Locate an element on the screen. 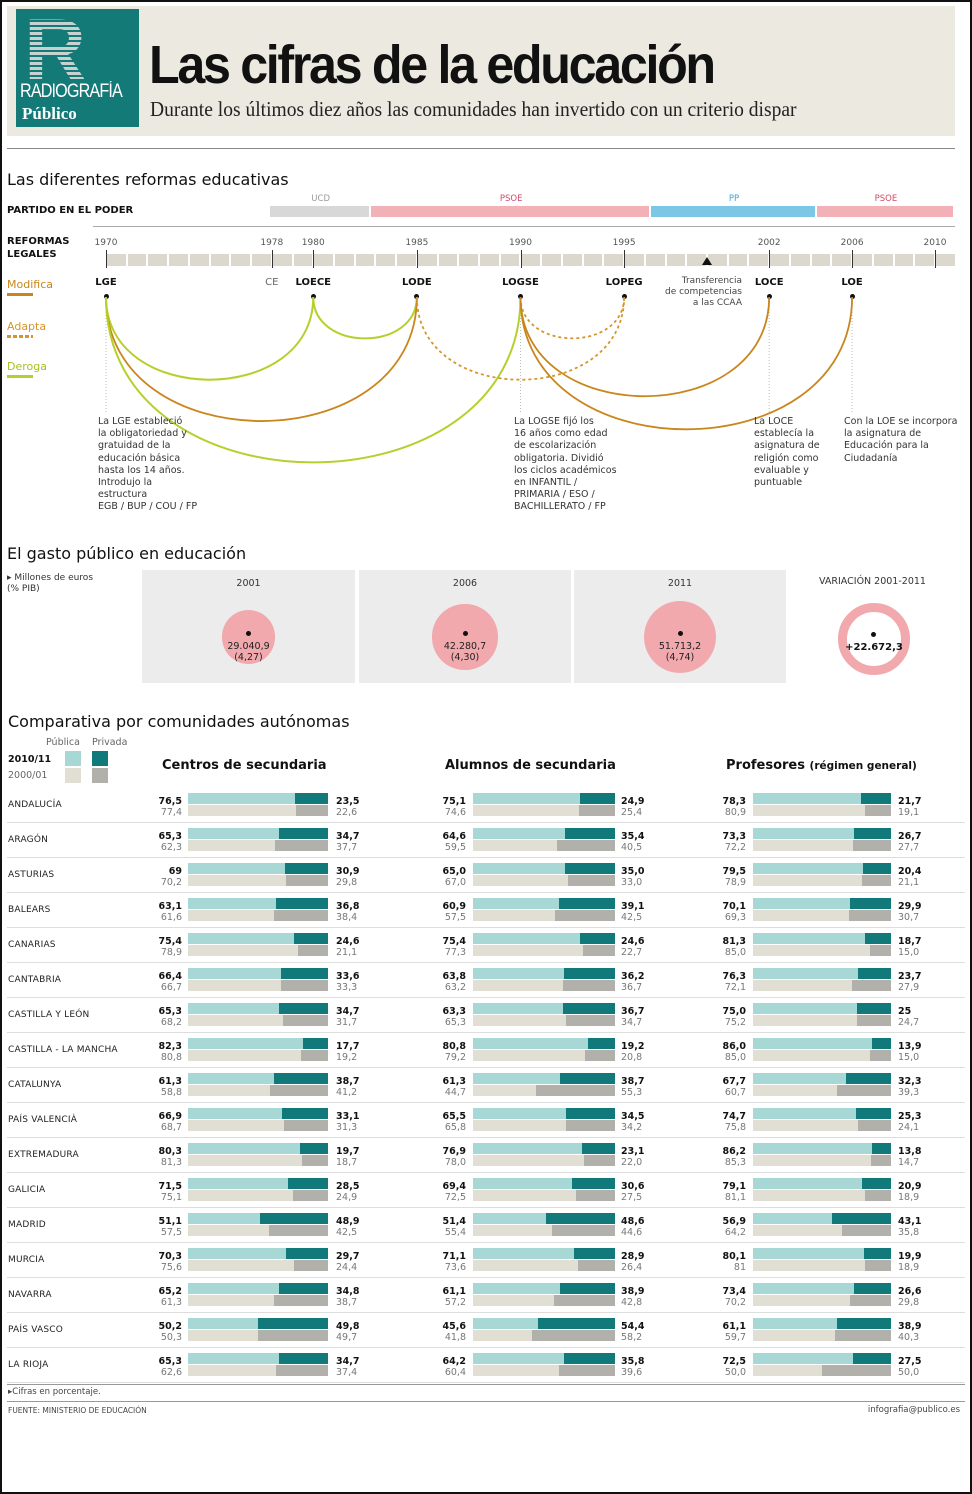 Image resolution: width=972 pixels, height=1494 pixels. value-privada-new: 24,9 is located at coordinates (633, 801).